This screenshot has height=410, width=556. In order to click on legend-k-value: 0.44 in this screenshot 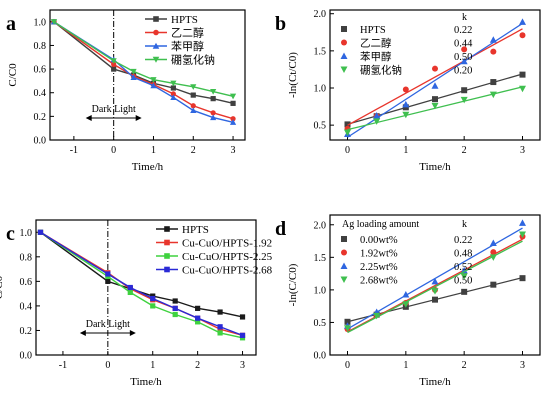, I will do `click(463, 44)`.